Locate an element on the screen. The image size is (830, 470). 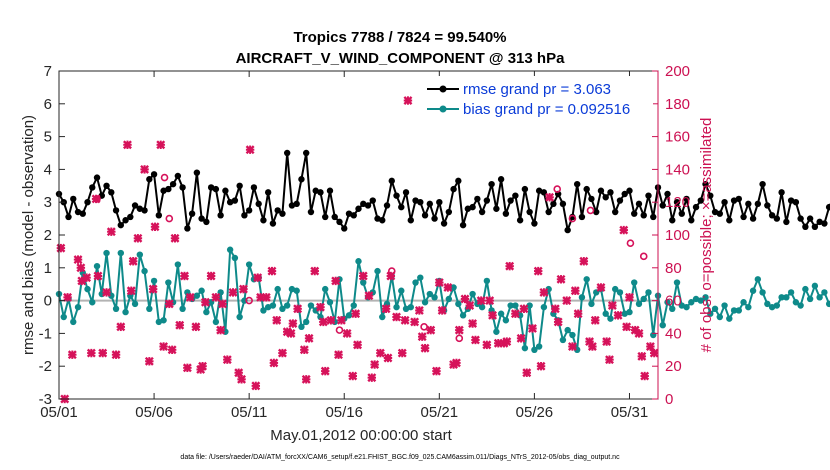
y-right-tick-label: 40 is located at coordinates (673, 333).